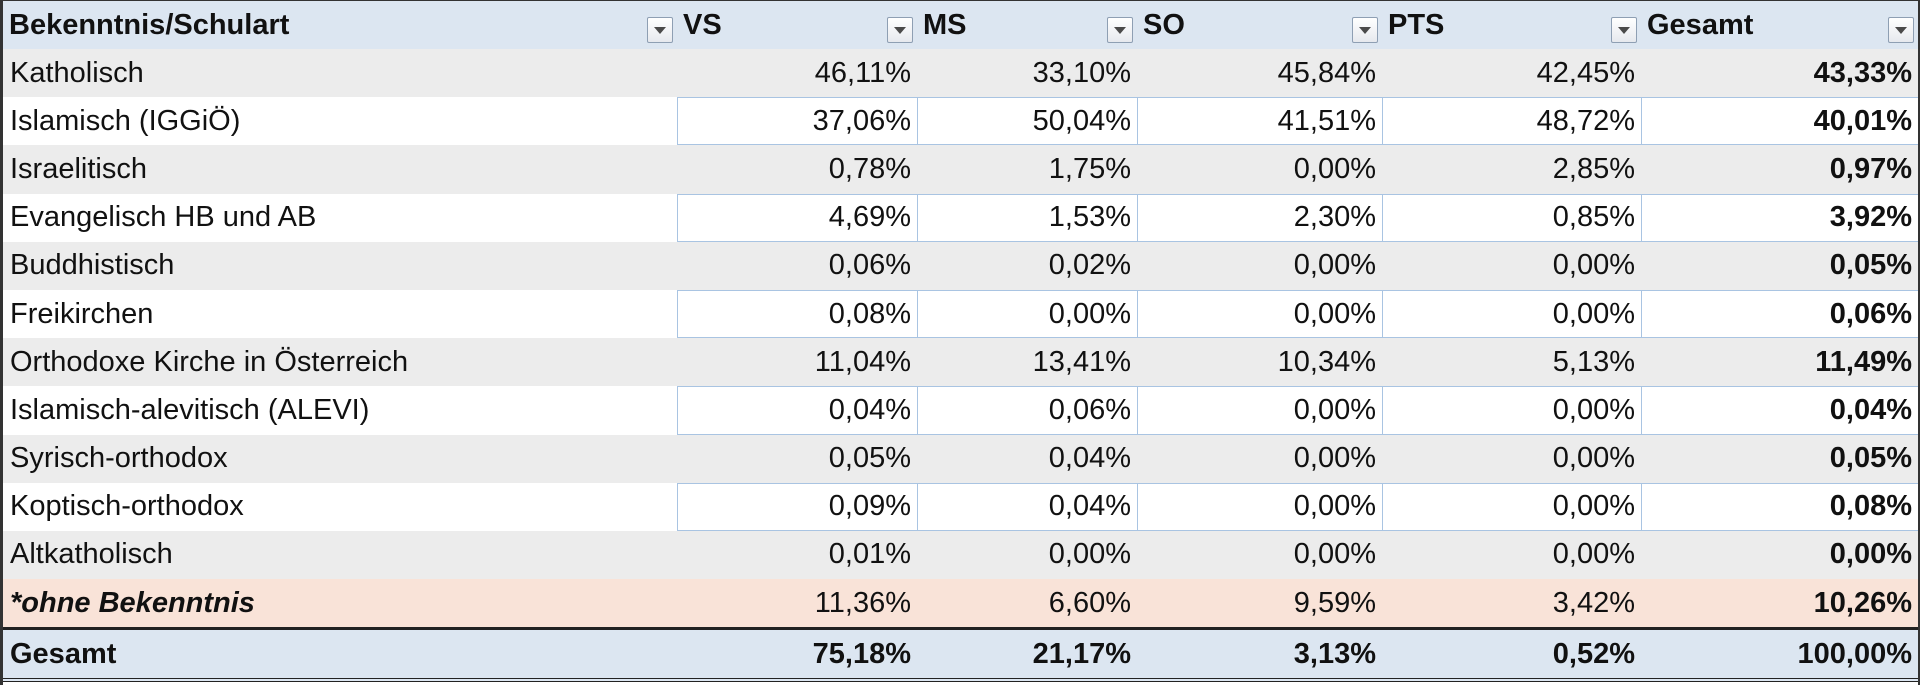 This screenshot has height=685, width=1920. Describe the element at coordinates (1700, 24) in the screenshot. I see `header-label: Gesamt` at that location.